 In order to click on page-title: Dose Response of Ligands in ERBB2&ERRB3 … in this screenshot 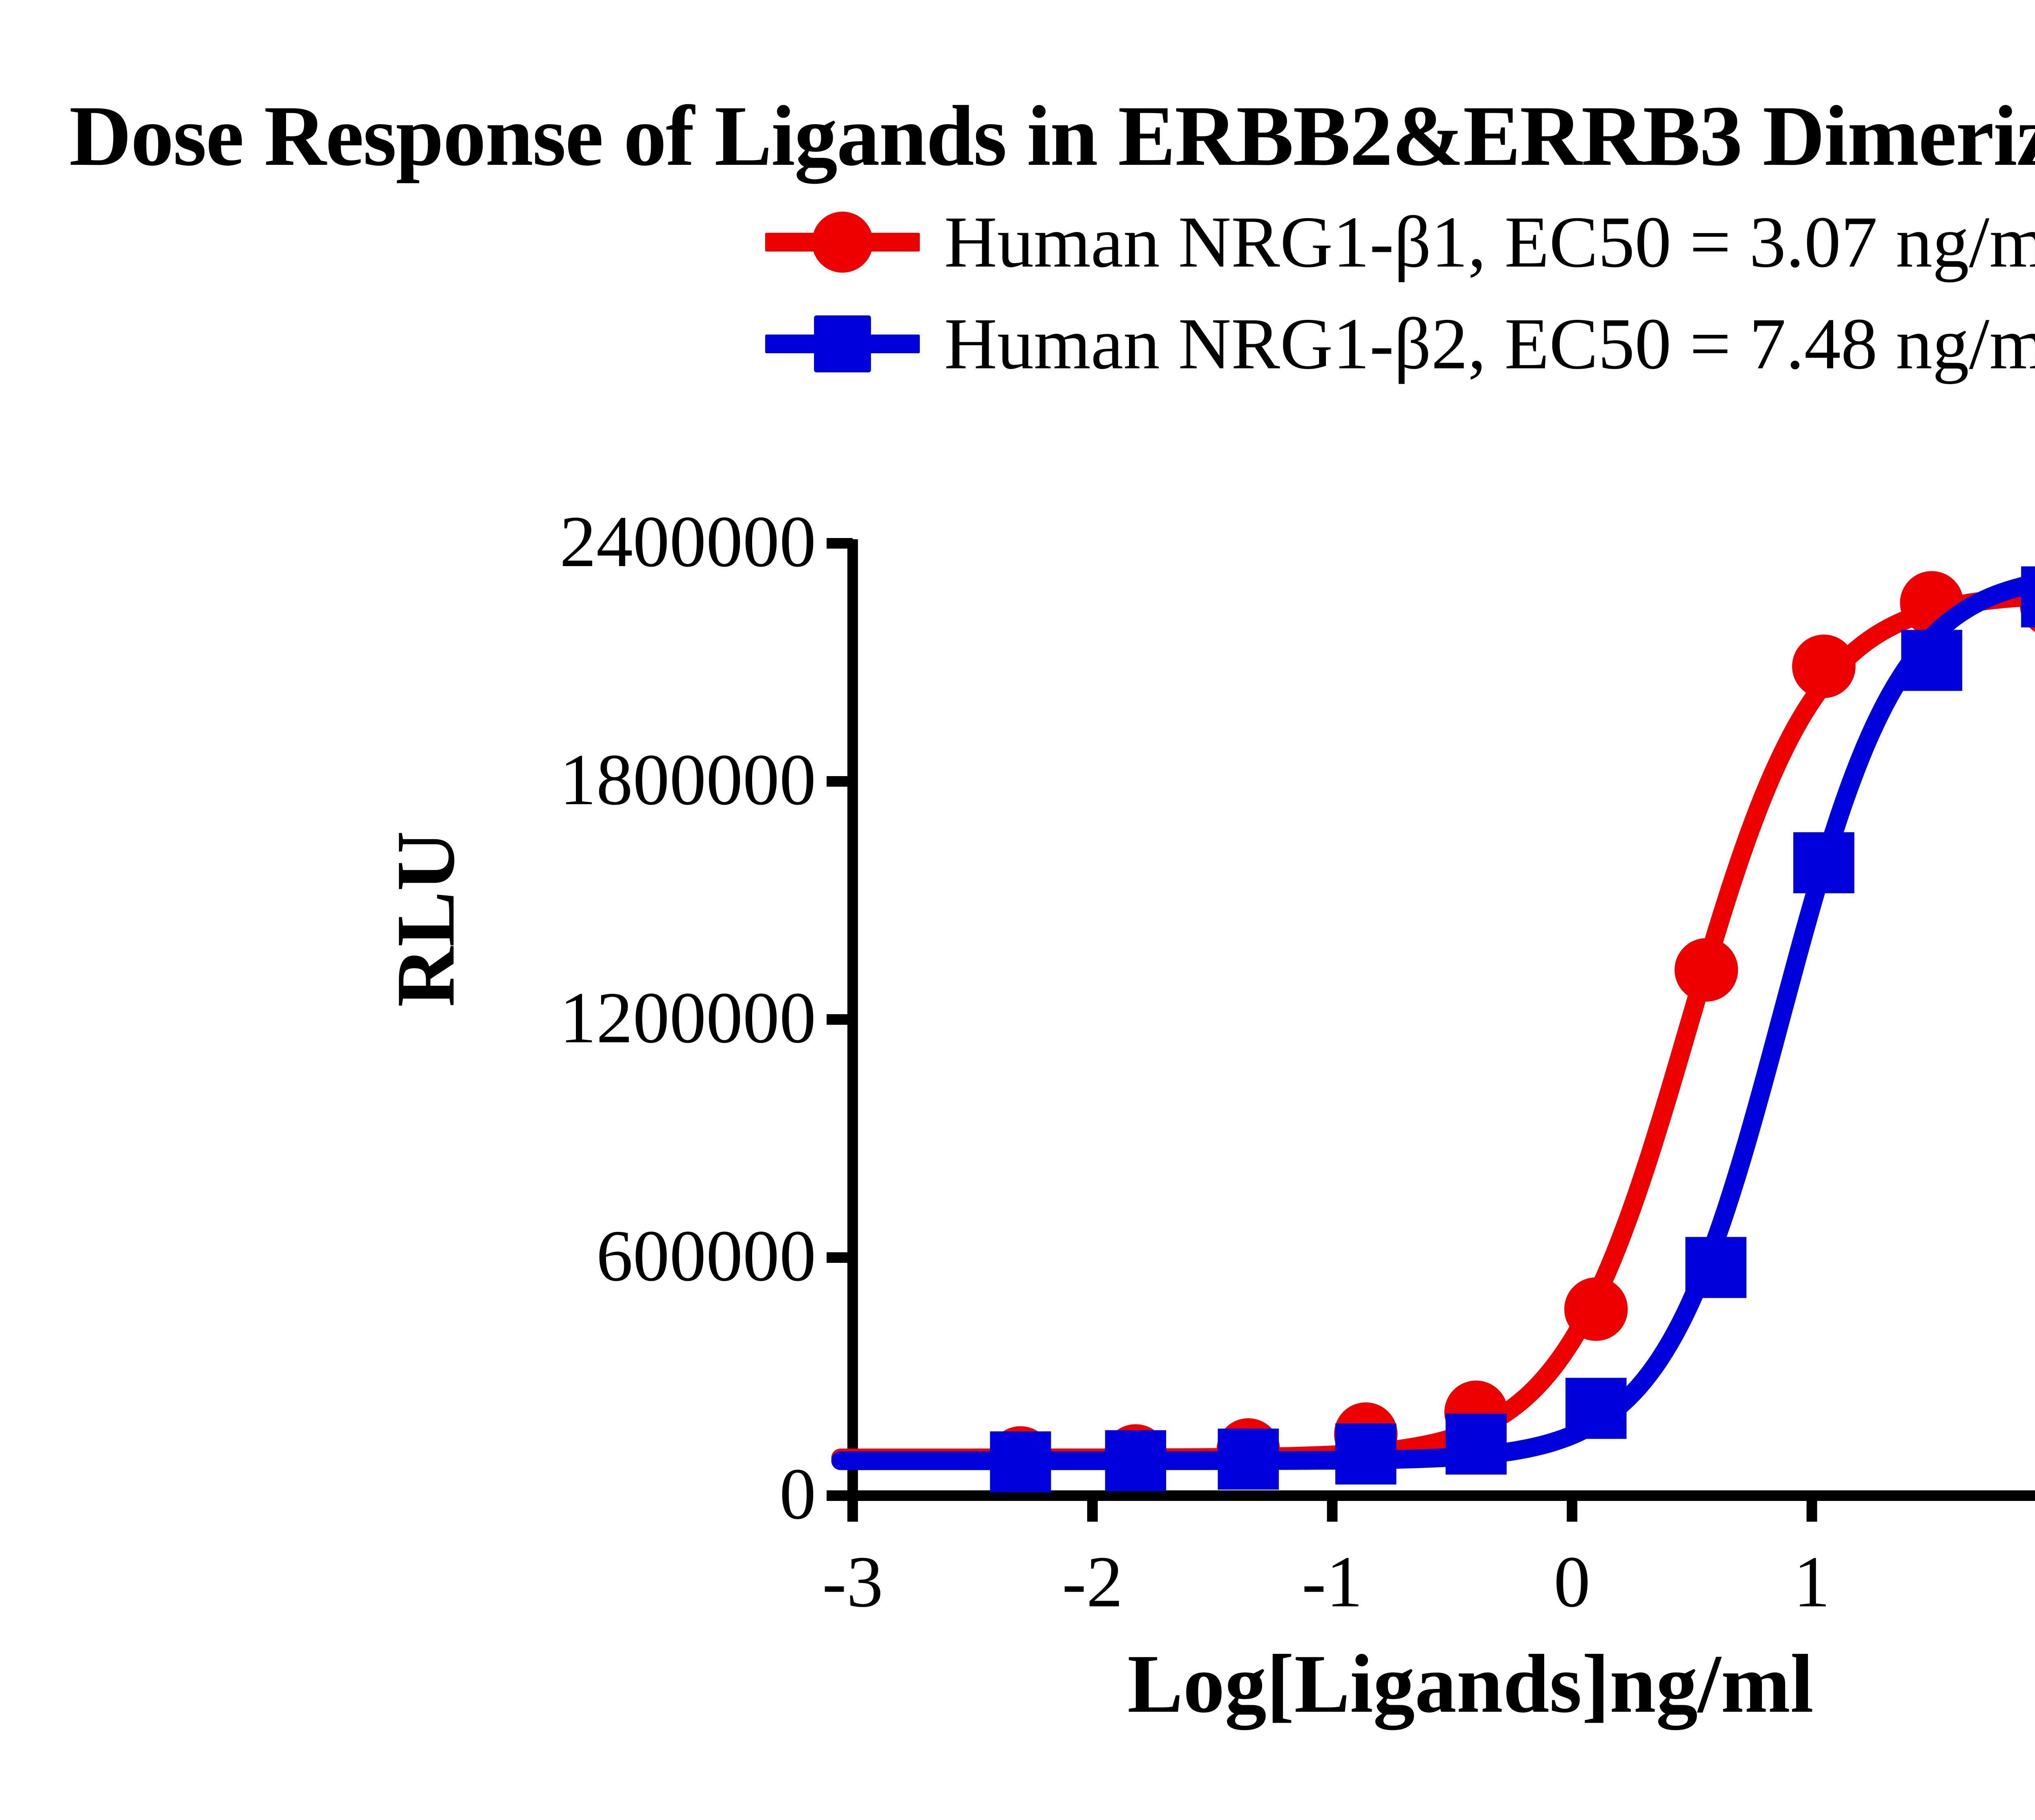, I will do `click(1052, 136)`.